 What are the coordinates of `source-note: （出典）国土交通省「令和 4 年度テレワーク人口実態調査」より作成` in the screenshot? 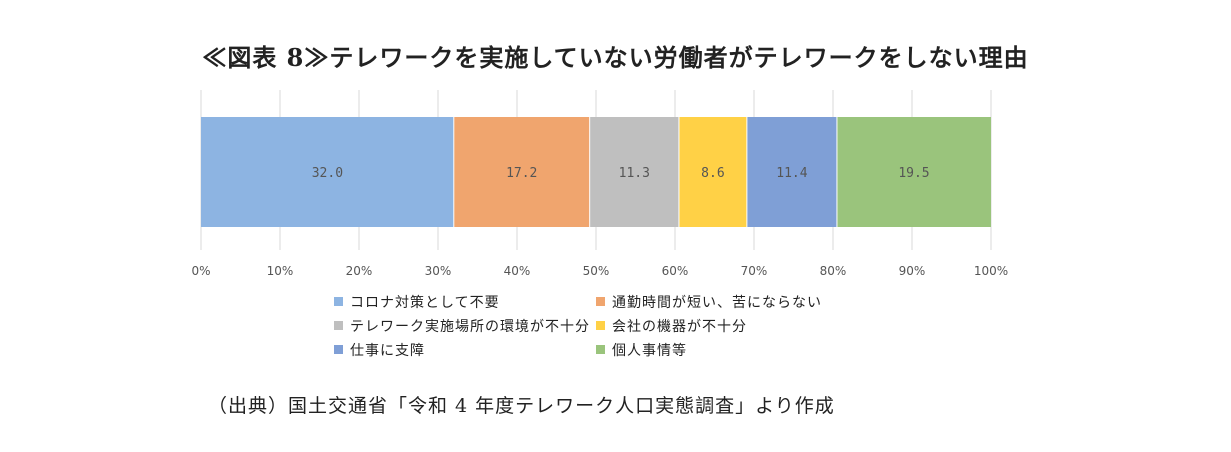 It's located at (521, 406).